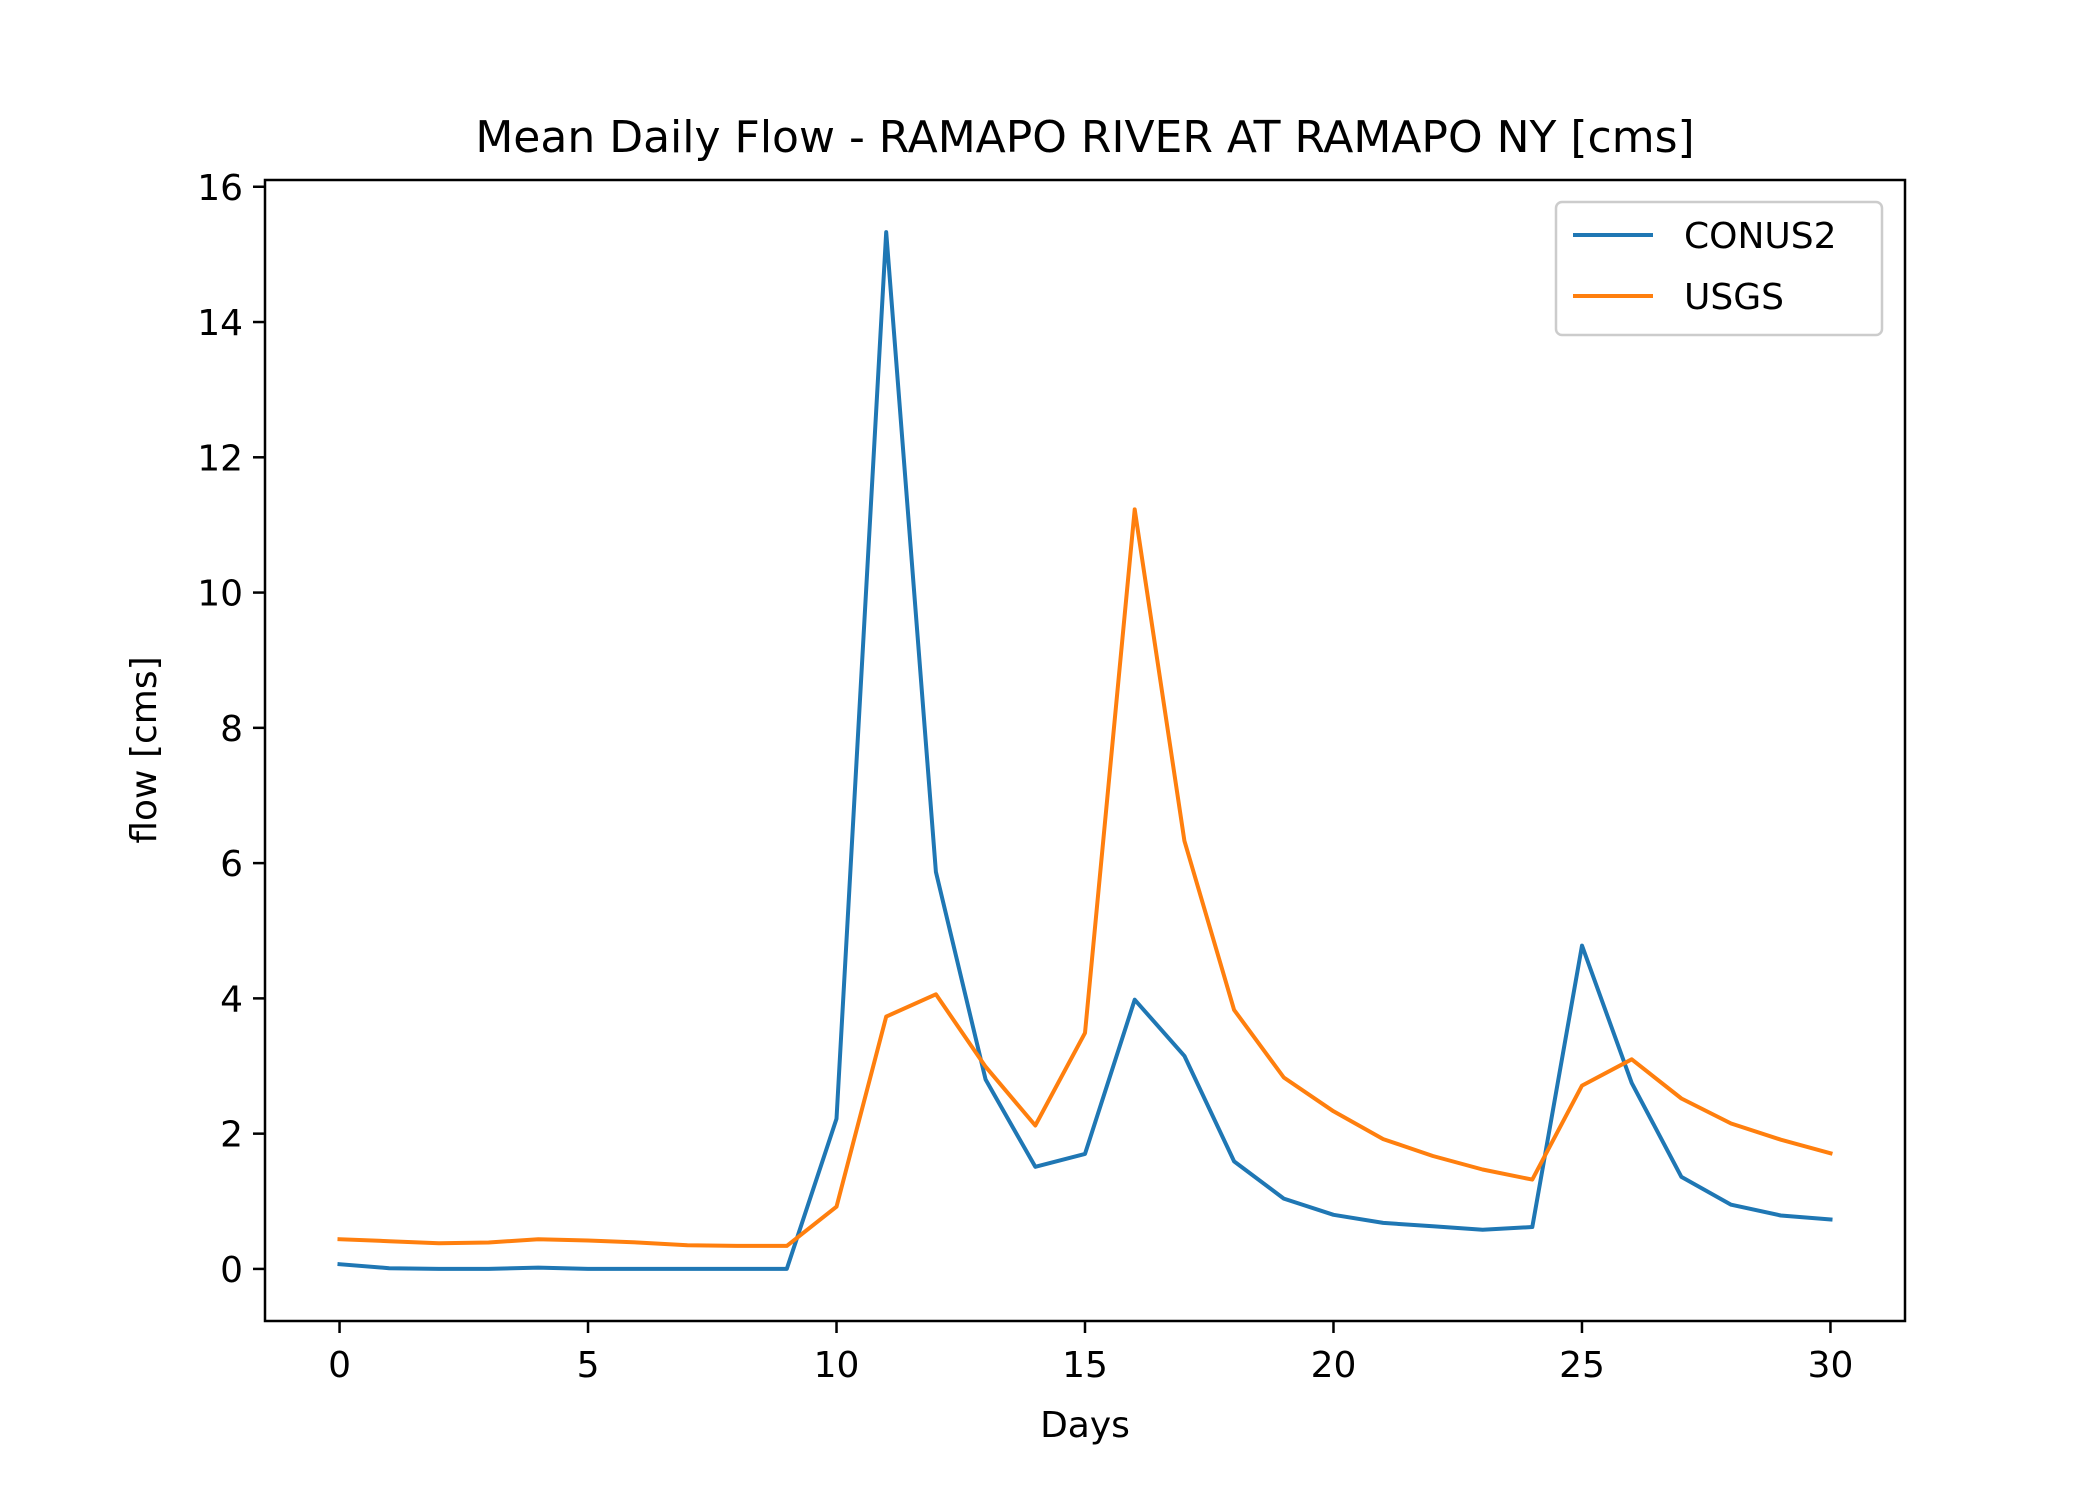 This screenshot has height=1500, width=2100. Describe the element at coordinates (588, 1365) in the screenshot. I see `x-tick-label: 5` at that location.